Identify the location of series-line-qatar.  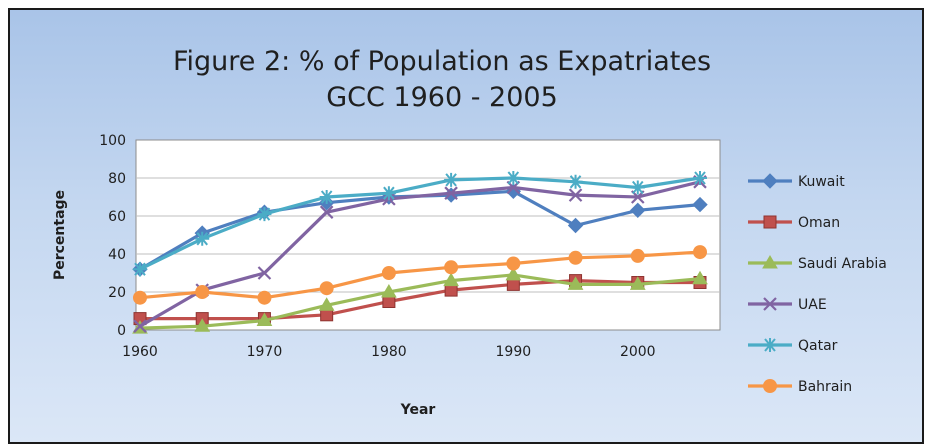
(420, 223).